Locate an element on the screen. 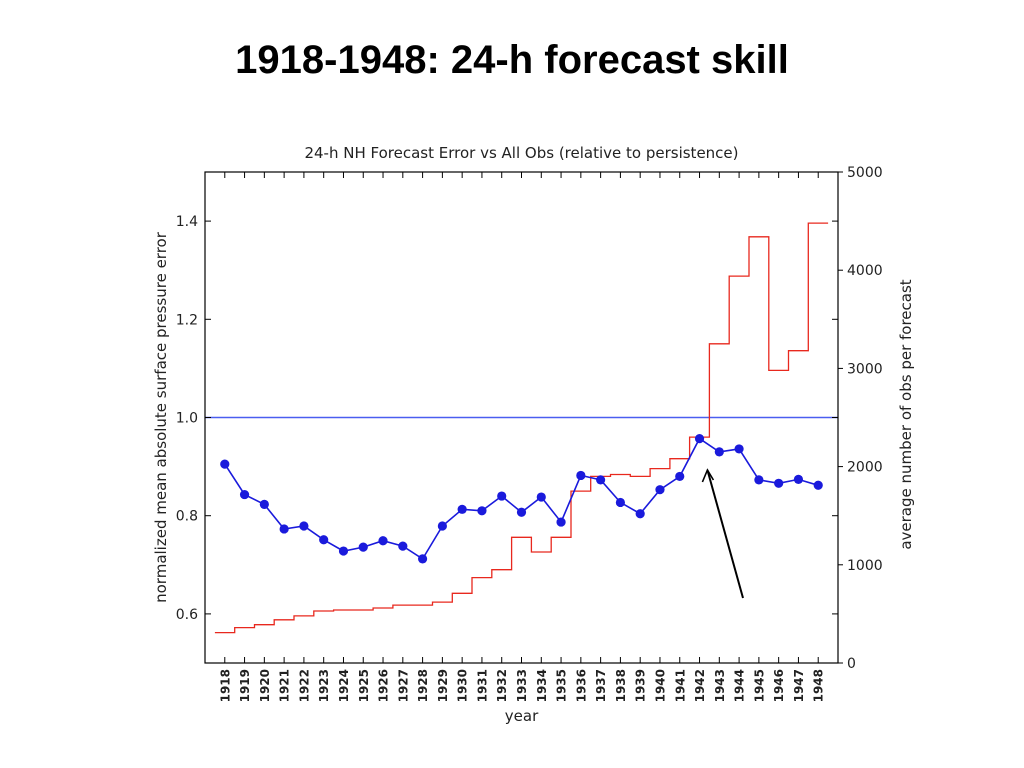  y-tick-label: 1.0 is located at coordinates (187, 419).